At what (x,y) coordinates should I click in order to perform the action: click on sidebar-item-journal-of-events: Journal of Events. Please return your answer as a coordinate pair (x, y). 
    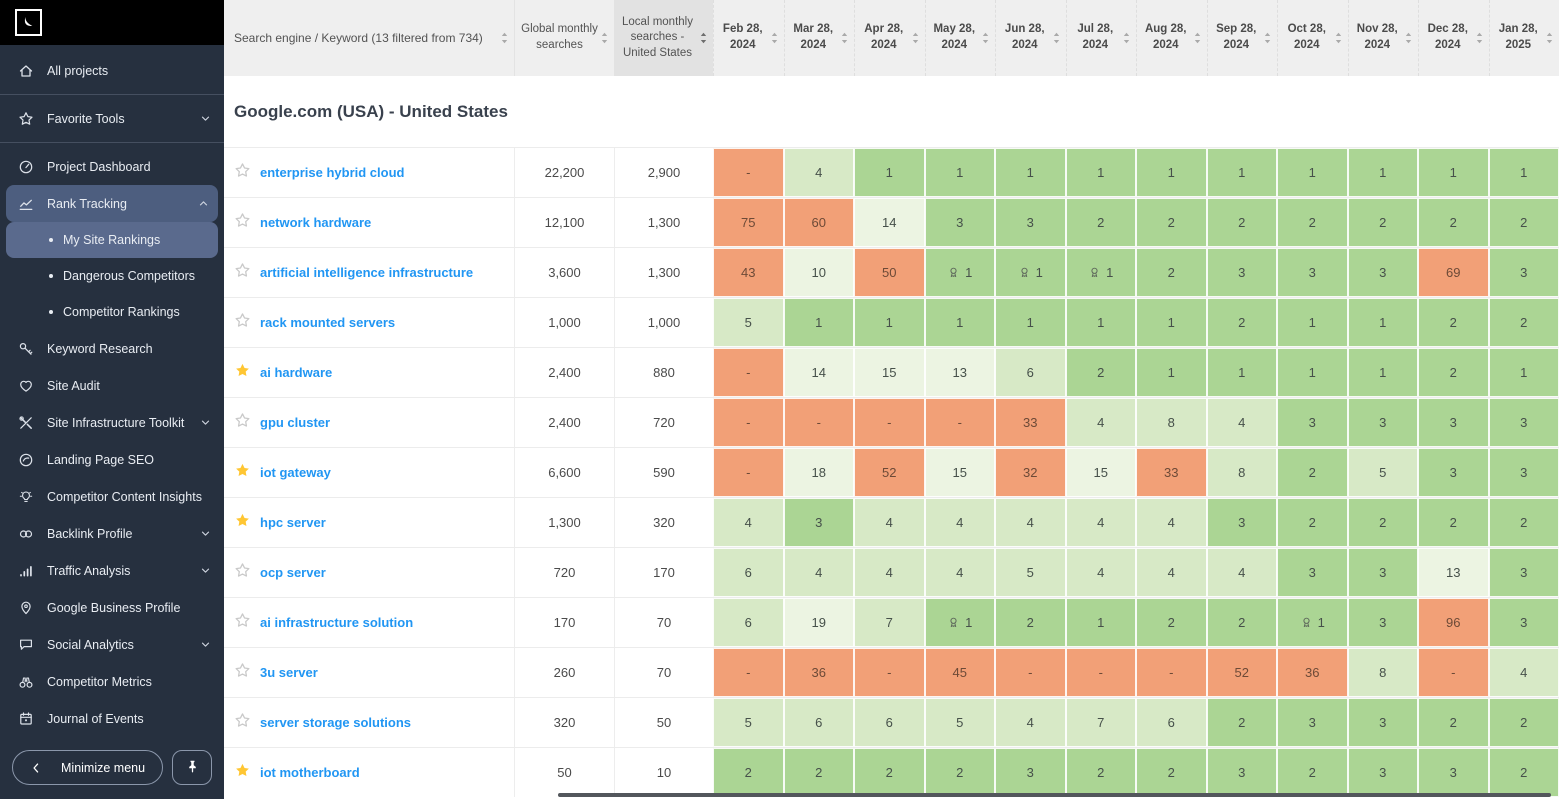
    Looking at the image, I should click on (112, 718).